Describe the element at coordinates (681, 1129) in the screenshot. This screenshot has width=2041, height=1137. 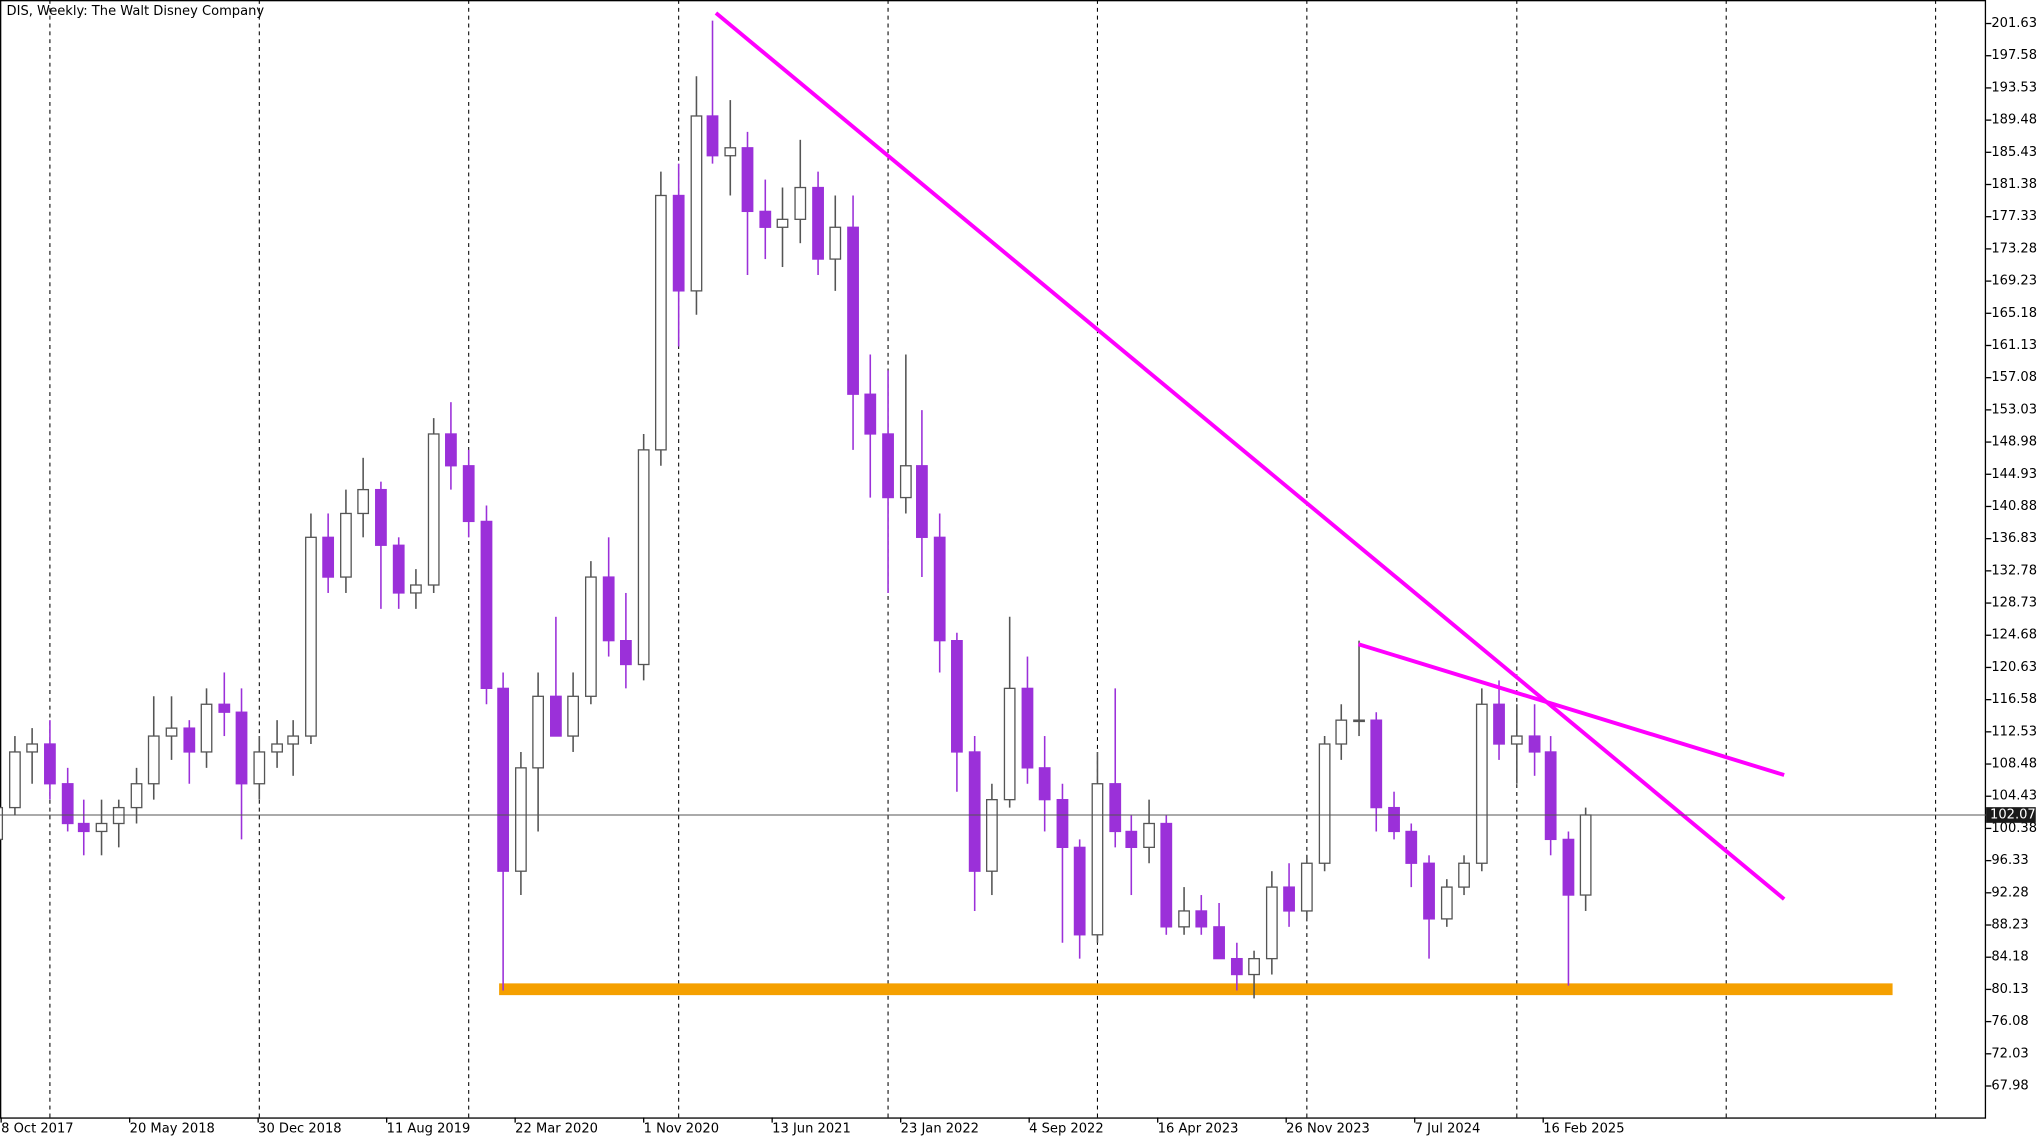
I see `x-tick-label: 1 Nov 2020` at that location.